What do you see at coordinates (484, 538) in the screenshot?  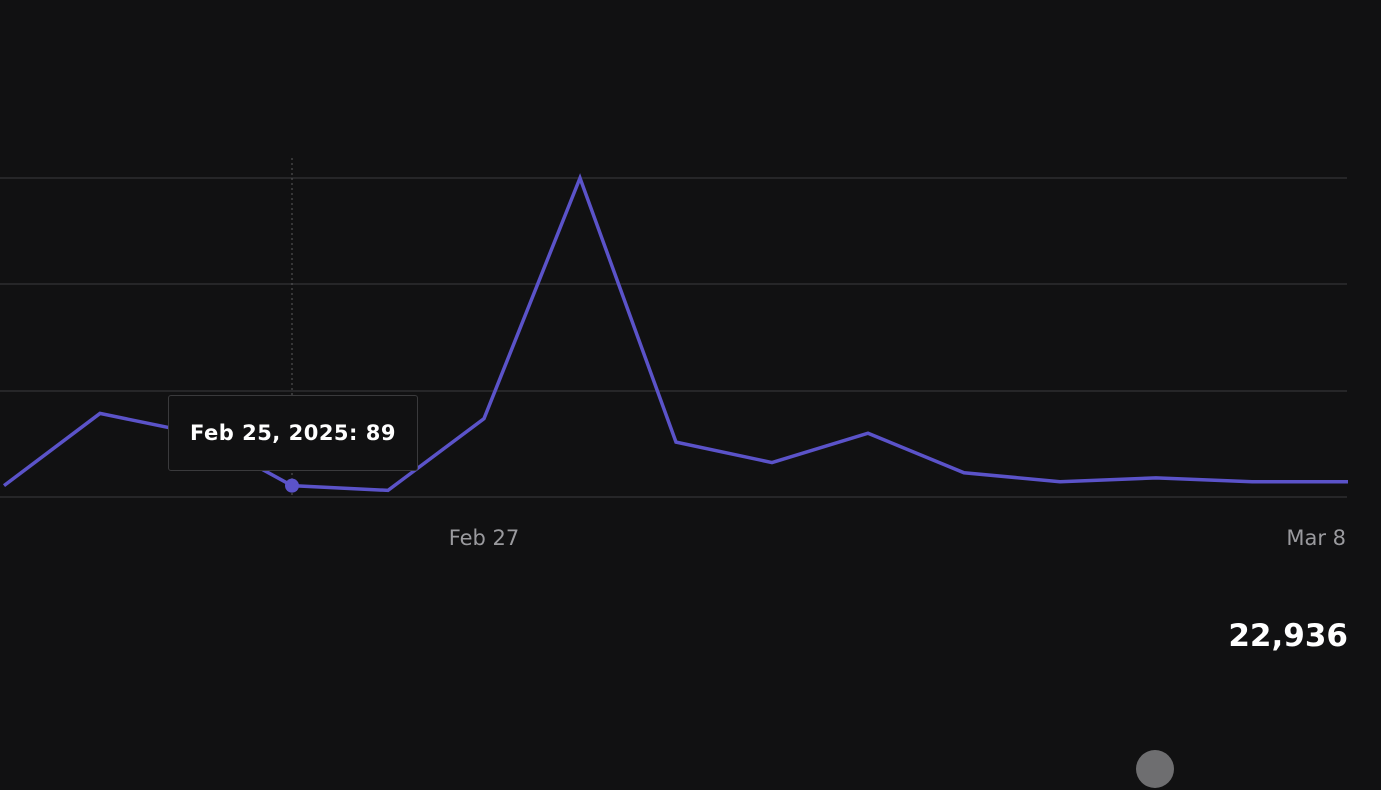 I see `x-tick-label: Feb 27` at bounding box center [484, 538].